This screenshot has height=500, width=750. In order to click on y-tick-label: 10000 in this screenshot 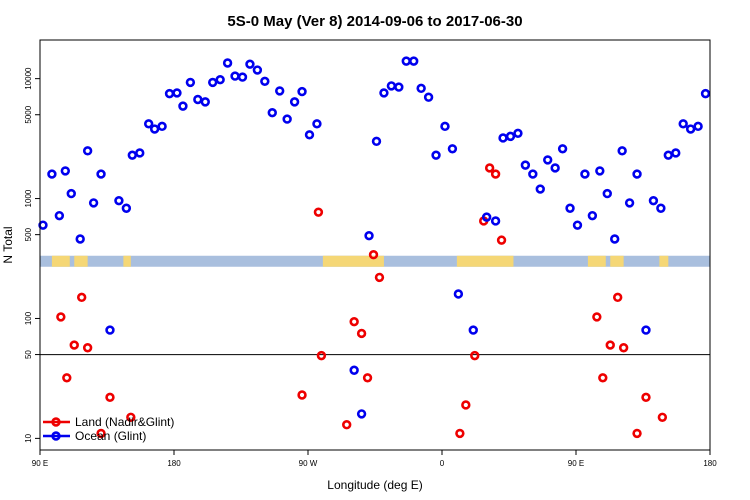, I will do `click(28, 78)`.